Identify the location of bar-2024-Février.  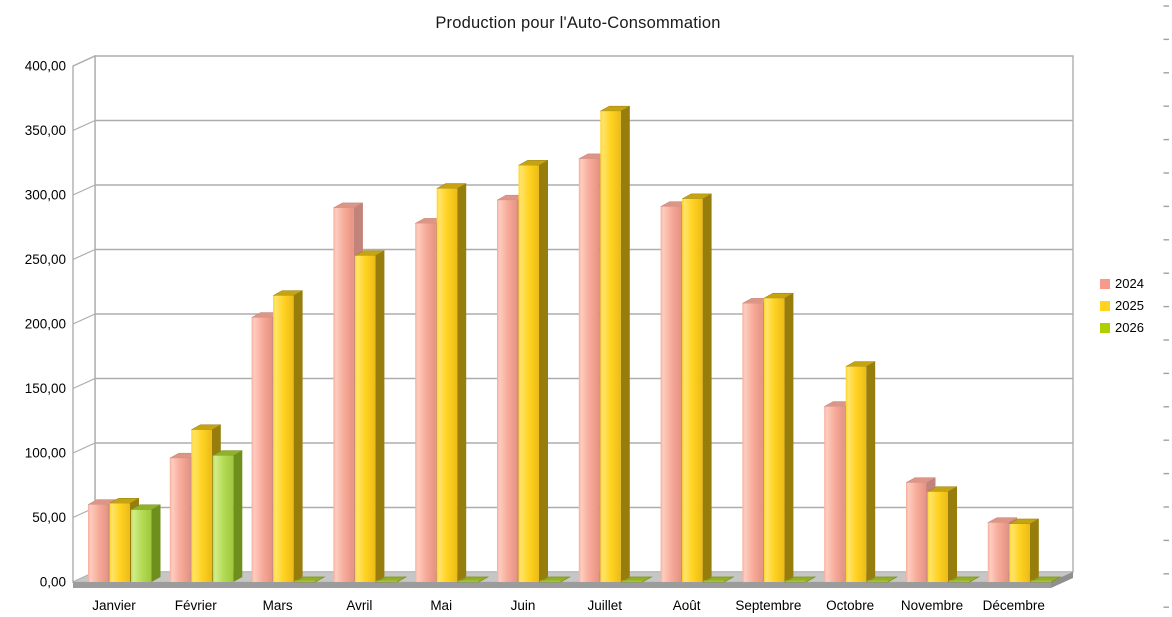
(180, 520).